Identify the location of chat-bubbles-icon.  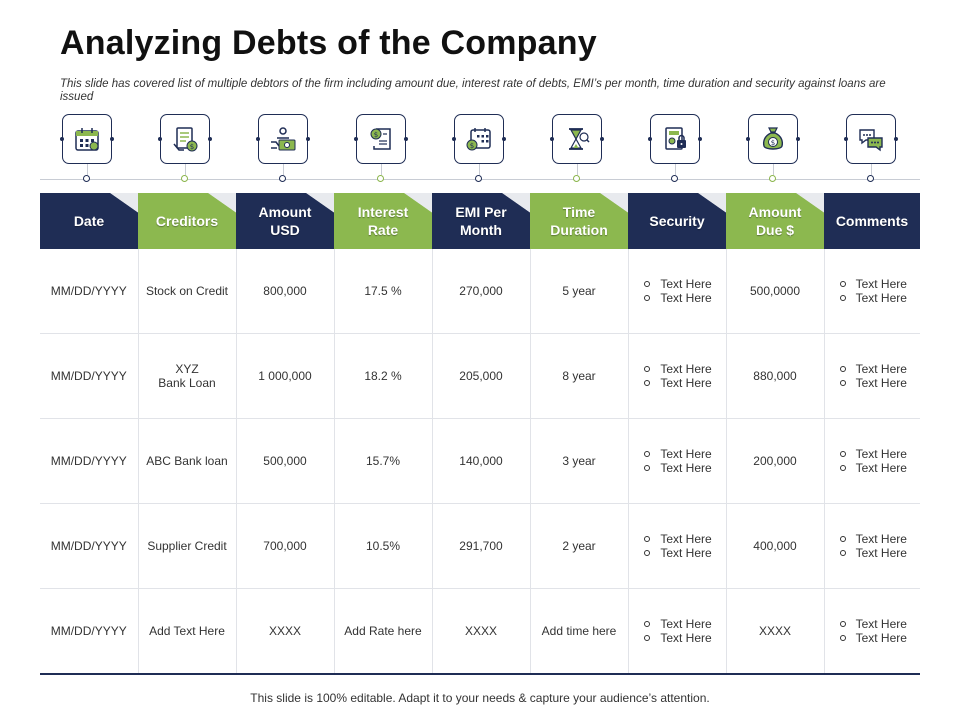
(871, 139).